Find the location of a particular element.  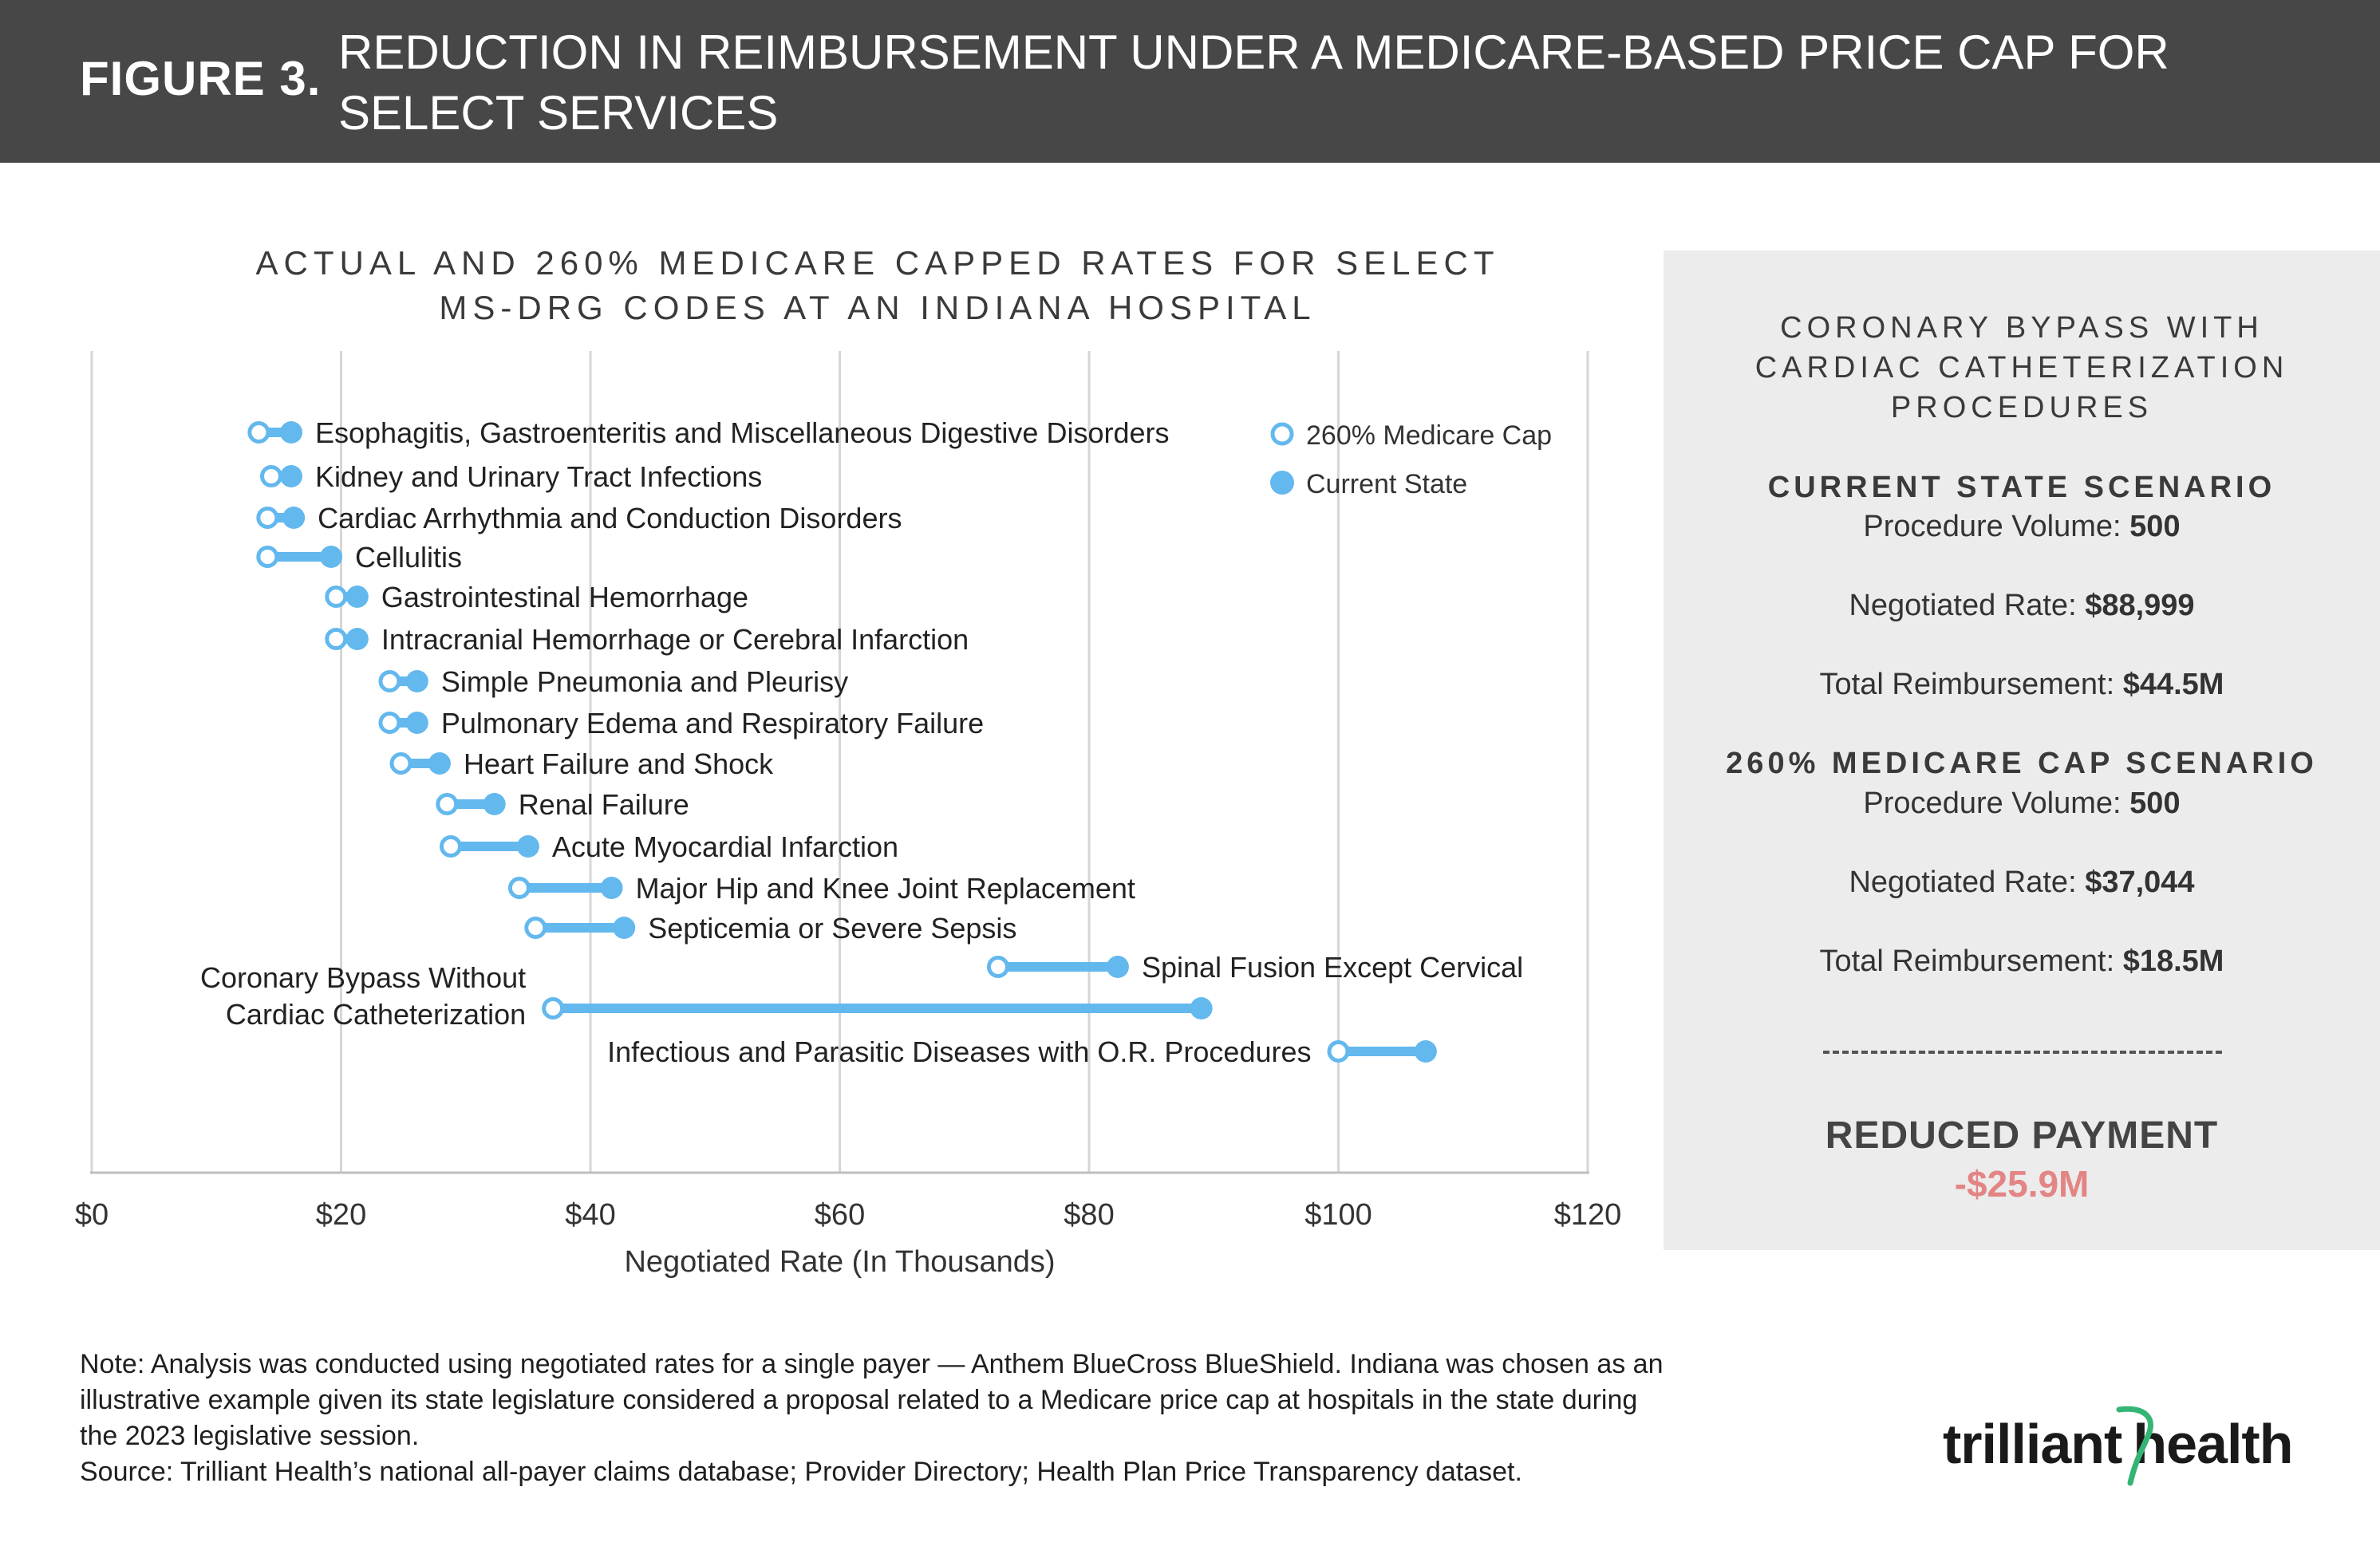

cap-volume-value: 500 is located at coordinates (2155, 804).